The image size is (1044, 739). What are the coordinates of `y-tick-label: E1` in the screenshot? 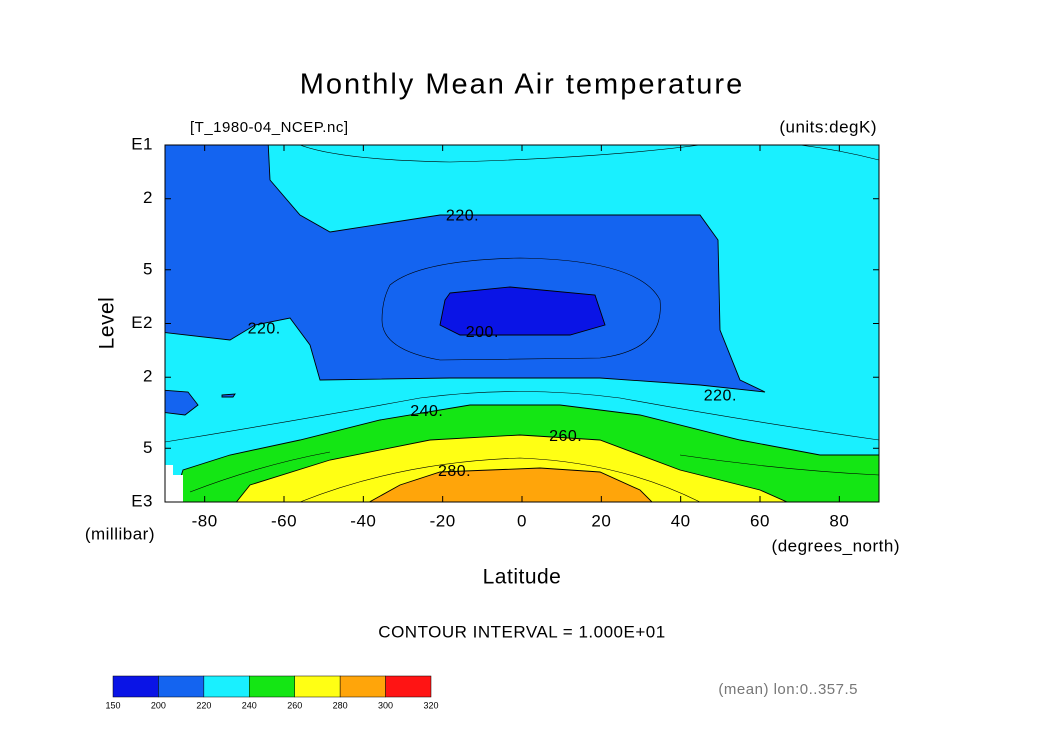 It's located at (142, 143).